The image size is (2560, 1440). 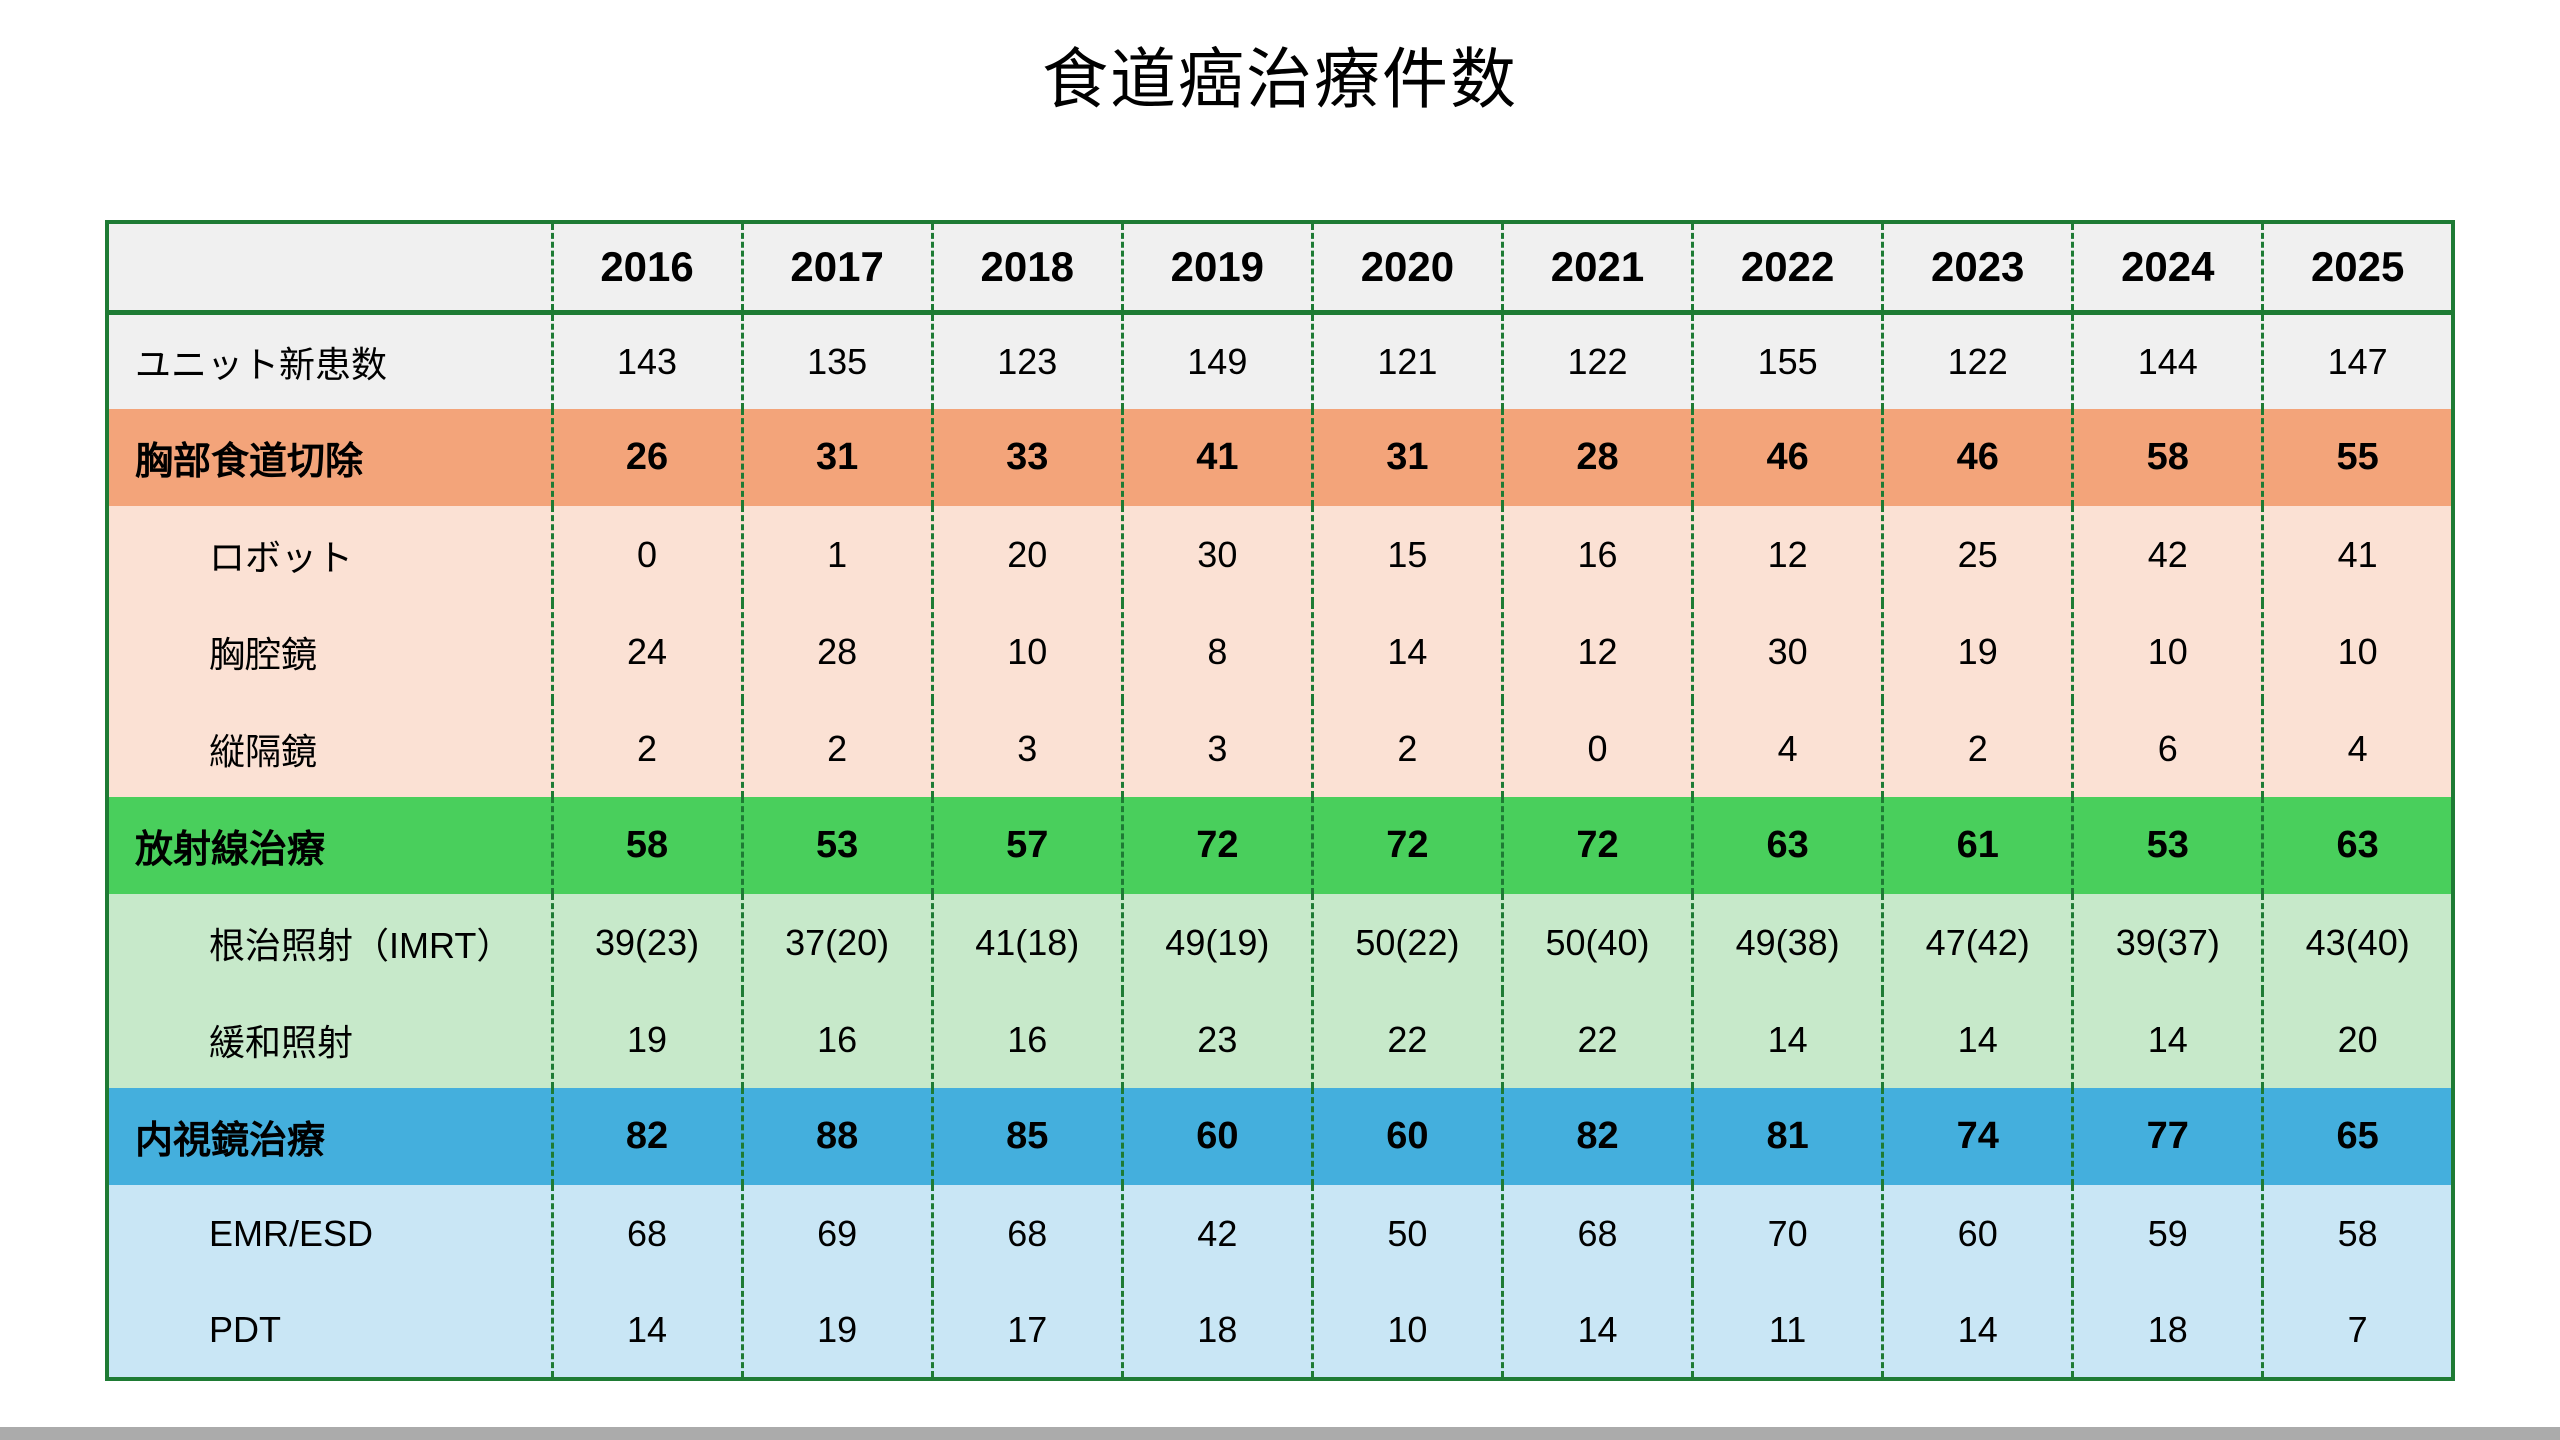 I want to click on year-header: 2023, so click(x=1977, y=268).